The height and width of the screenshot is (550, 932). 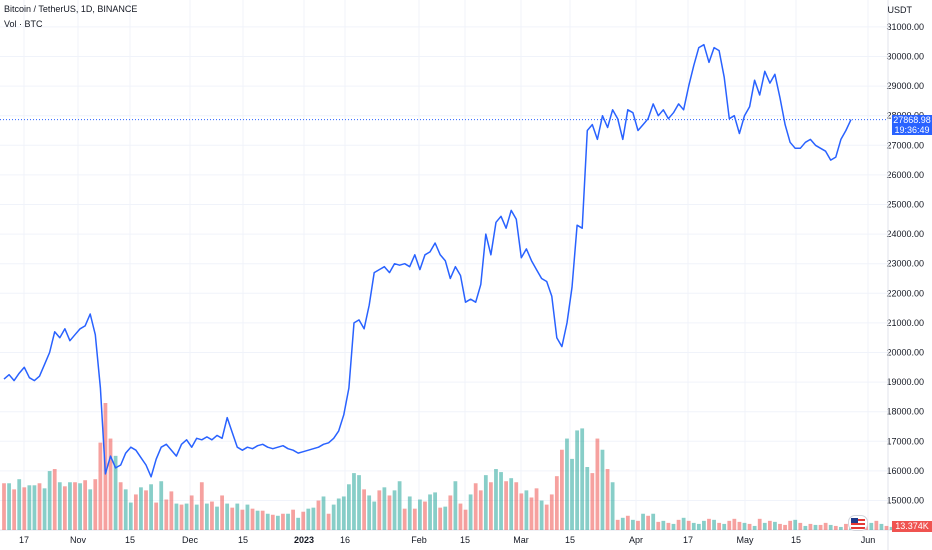 I want to click on price-tick-label: 15000.00, so click(x=905, y=501).